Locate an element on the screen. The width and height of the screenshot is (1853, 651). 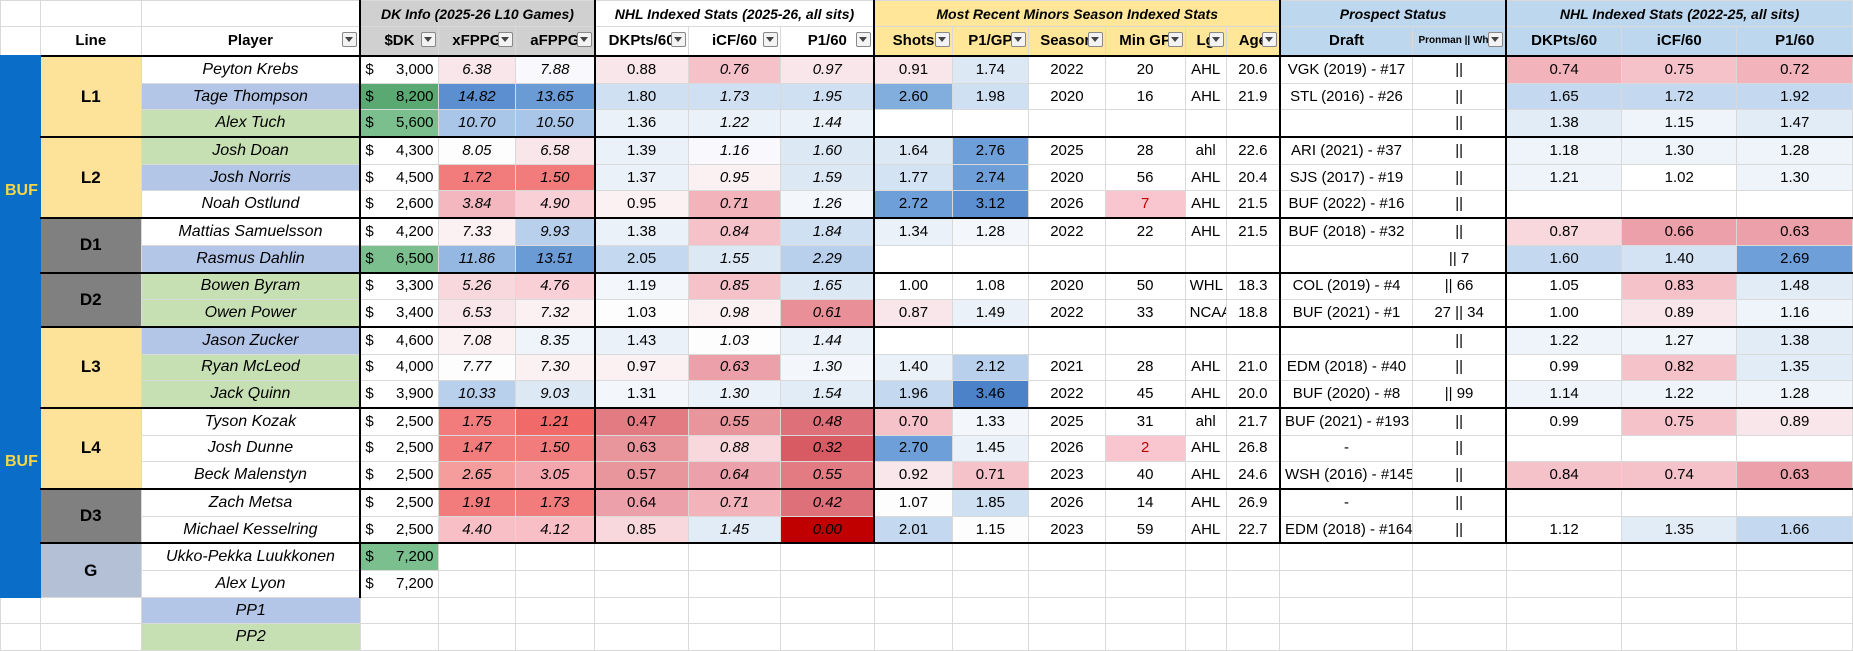
xfppg-cell: 2.65 is located at coordinates (477, 475).